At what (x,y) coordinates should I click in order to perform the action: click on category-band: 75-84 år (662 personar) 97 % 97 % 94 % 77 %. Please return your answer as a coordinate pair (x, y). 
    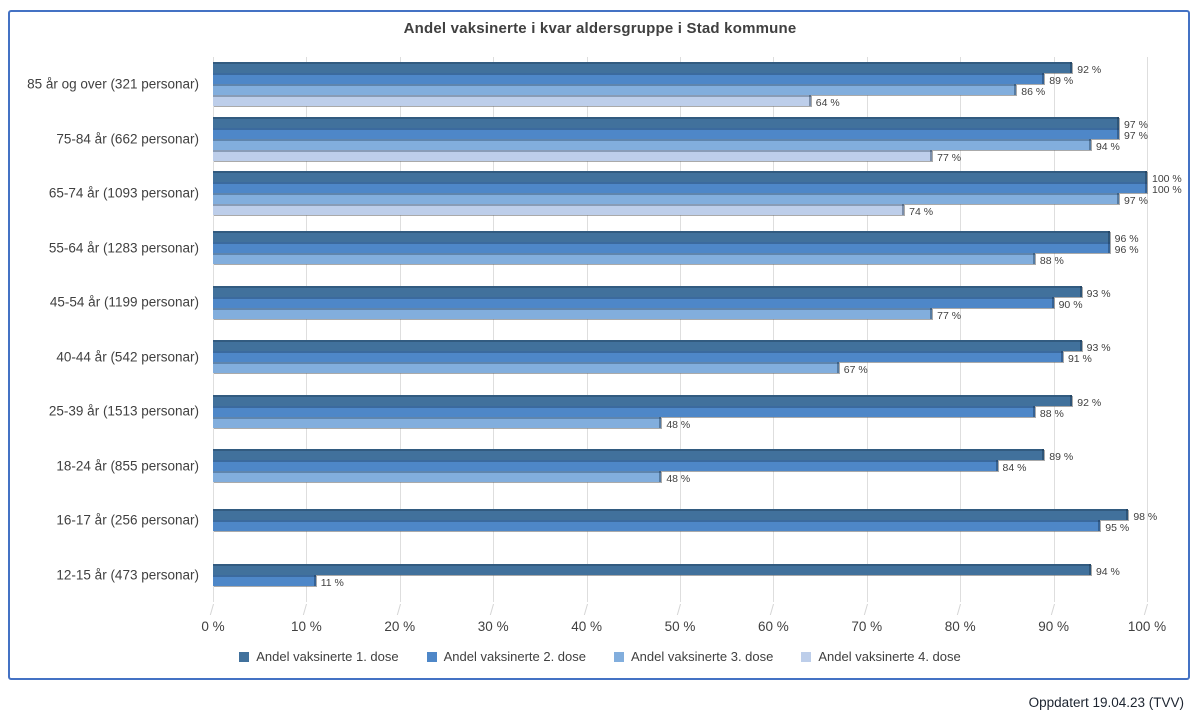
    Looking at the image, I should click on (602, 139).